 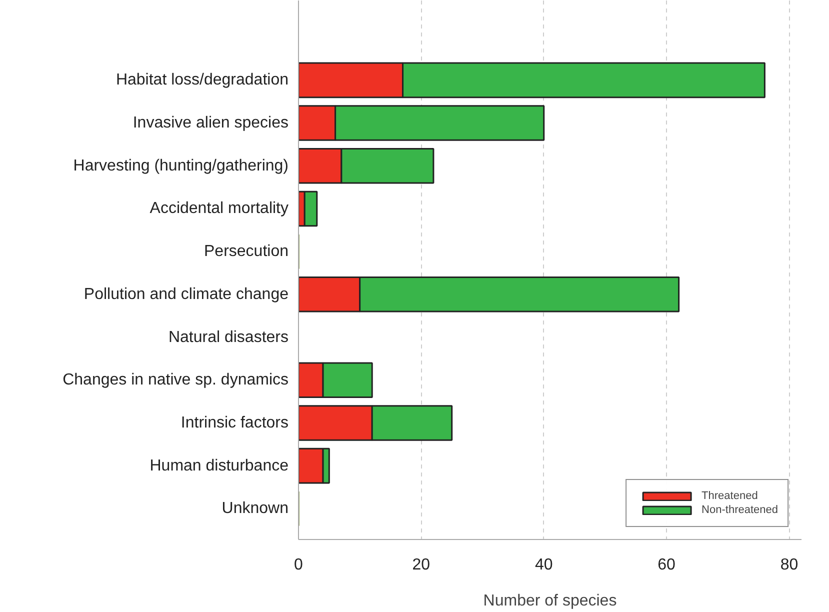 I want to click on y-tick-label: Persecution, so click(x=246, y=251).